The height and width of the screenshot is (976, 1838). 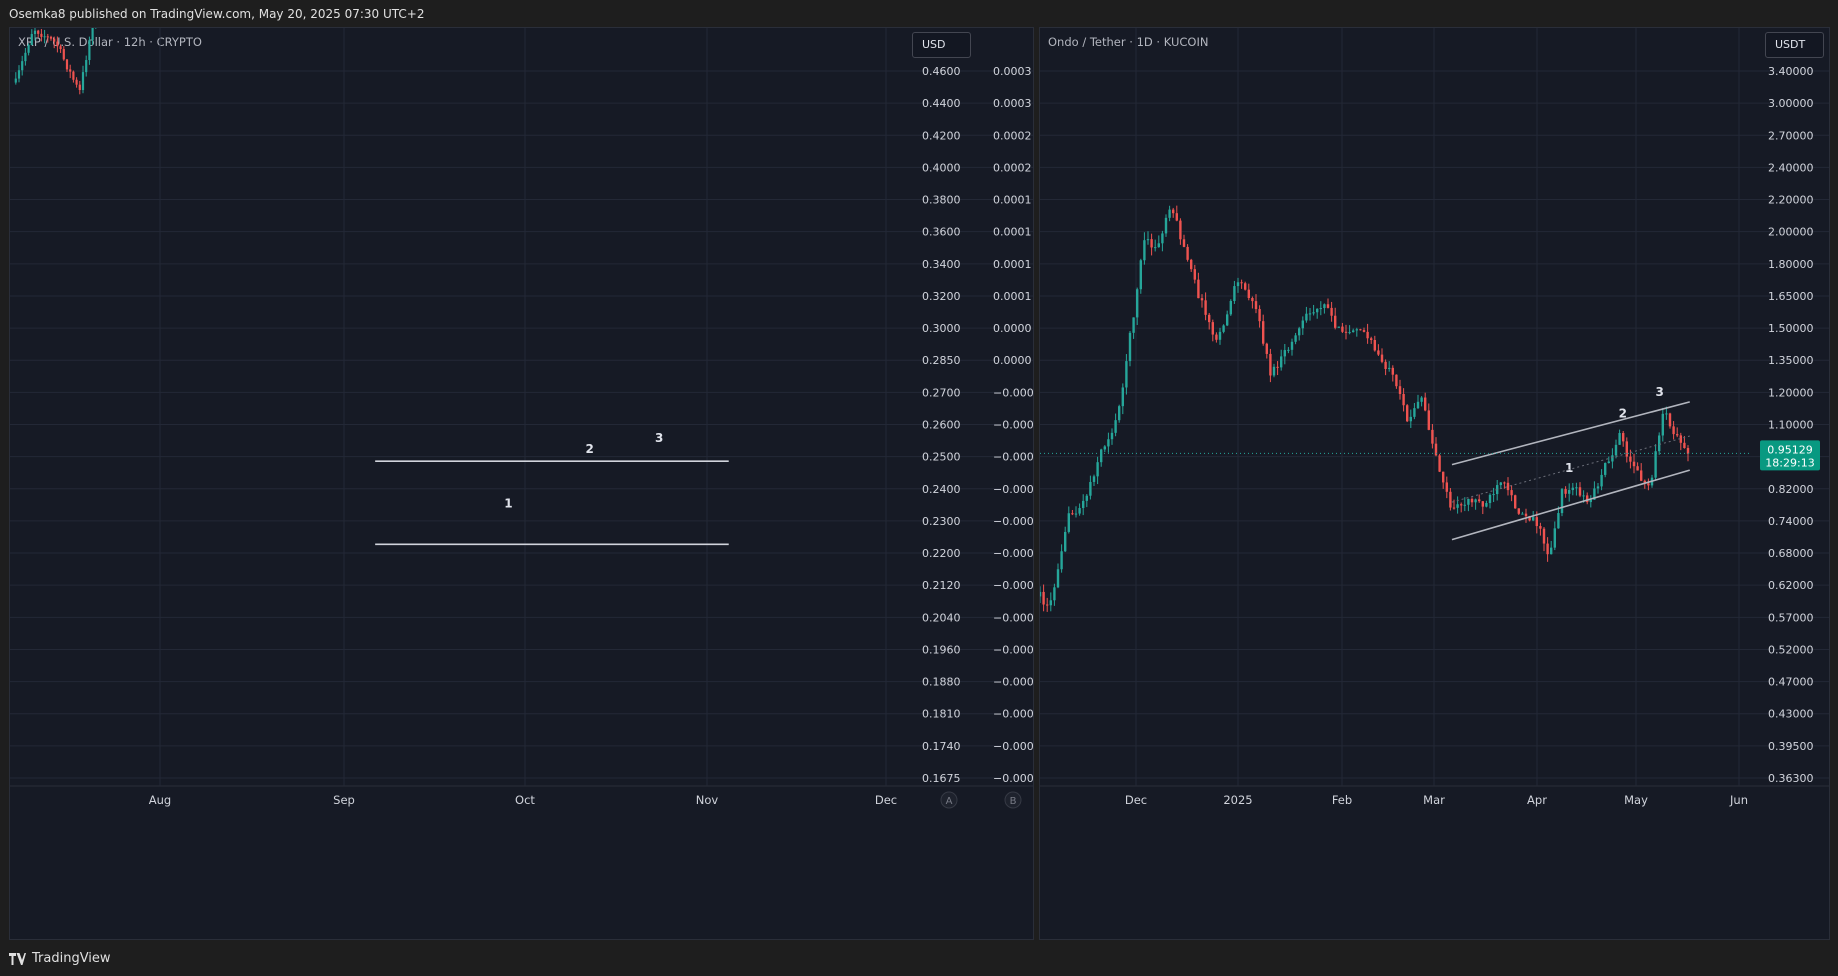 What do you see at coordinates (1012, 135) in the screenshot?
I see `secondary-tick: 0.0002` at bounding box center [1012, 135].